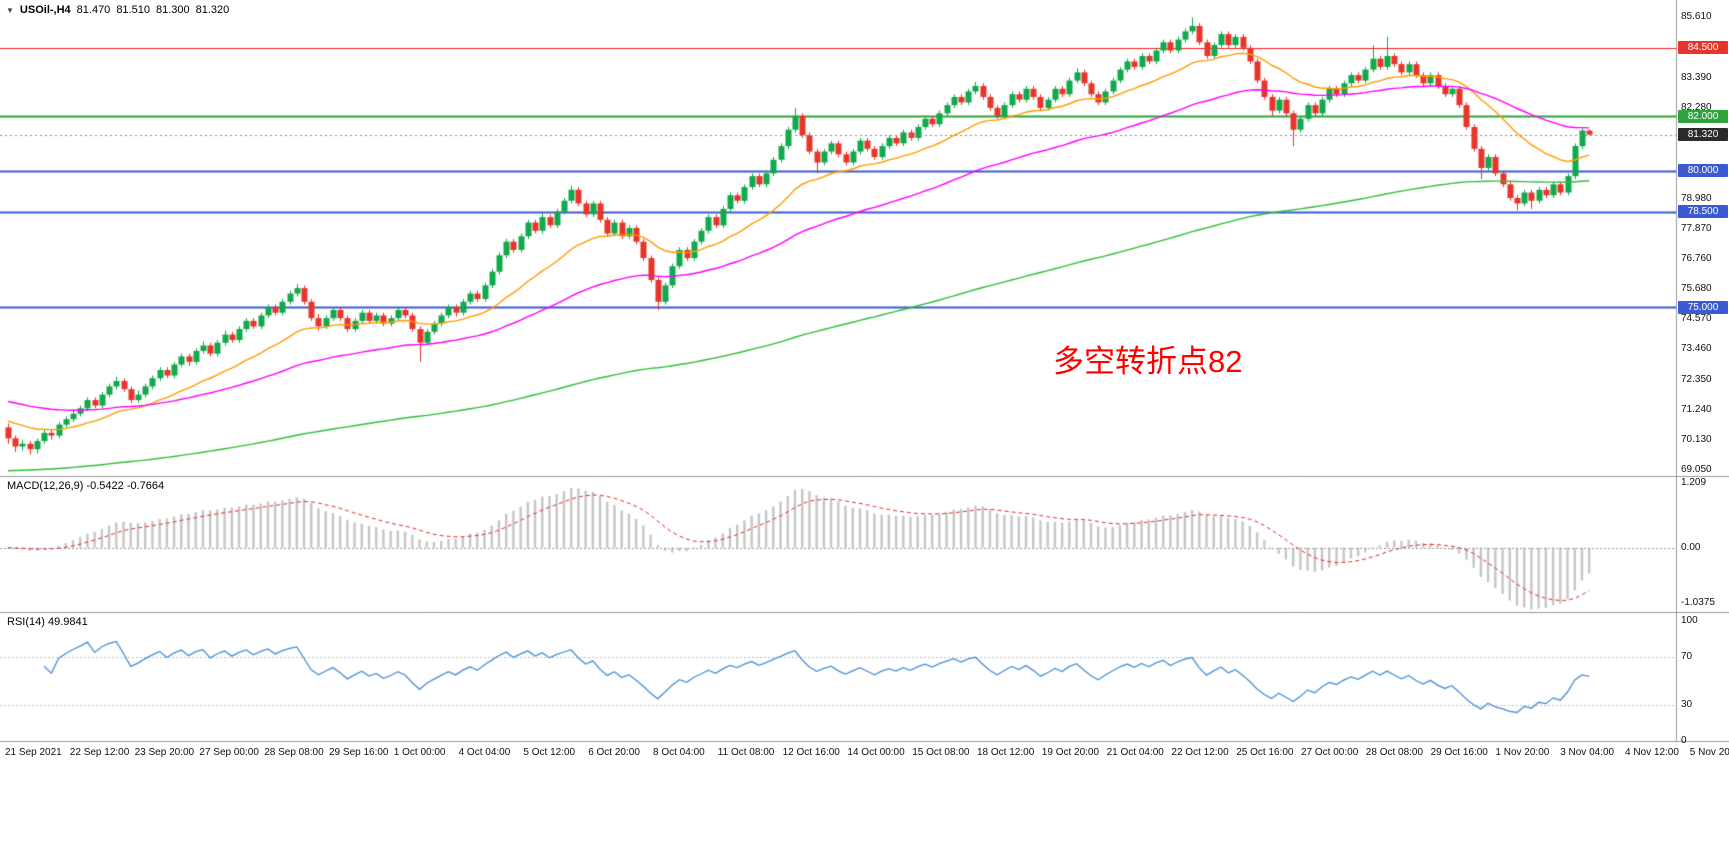 The width and height of the screenshot is (1729, 844). What do you see at coordinates (93, 10) in the screenshot?
I see `ohlc-open-value: 81.470` at bounding box center [93, 10].